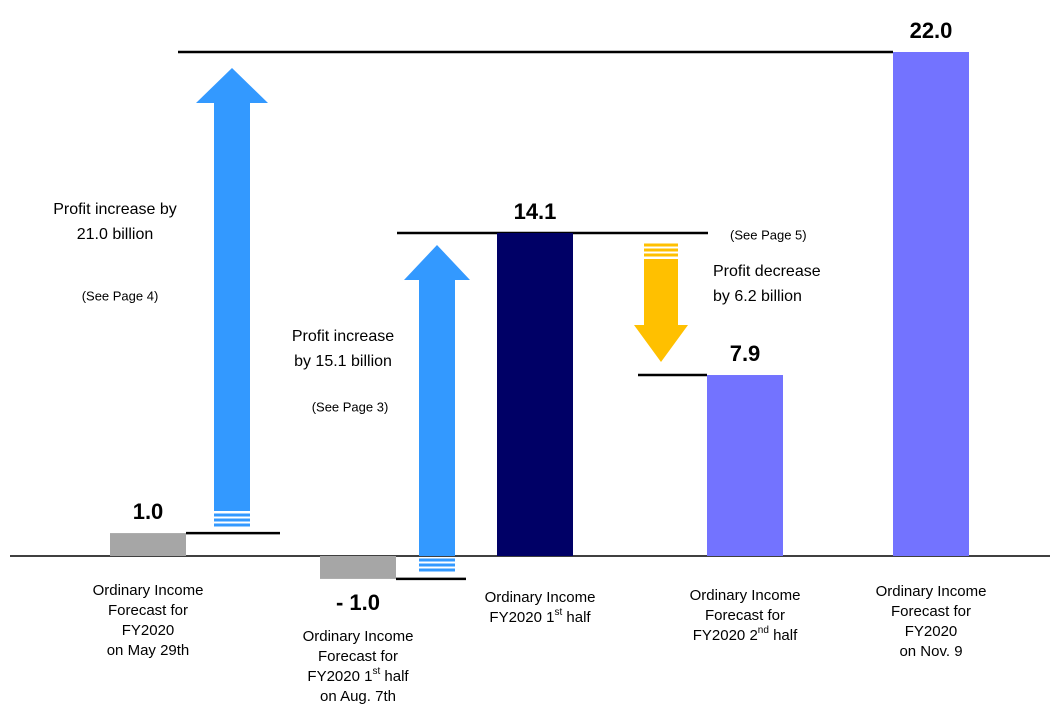 The height and width of the screenshot is (716, 1052). What do you see at coordinates (358, 602) in the screenshot?
I see `value-label: - 1.0` at bounding box center [358, 602].